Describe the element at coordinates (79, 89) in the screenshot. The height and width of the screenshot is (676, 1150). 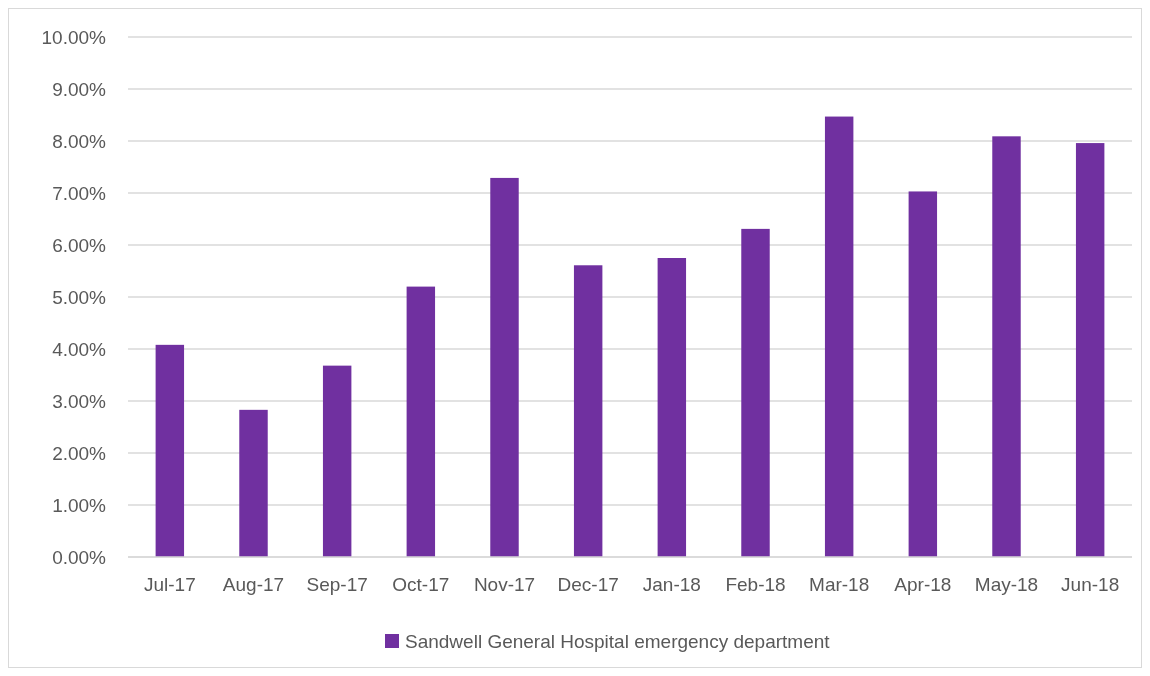
I see `y-tick-label: 9.00%` at that location.